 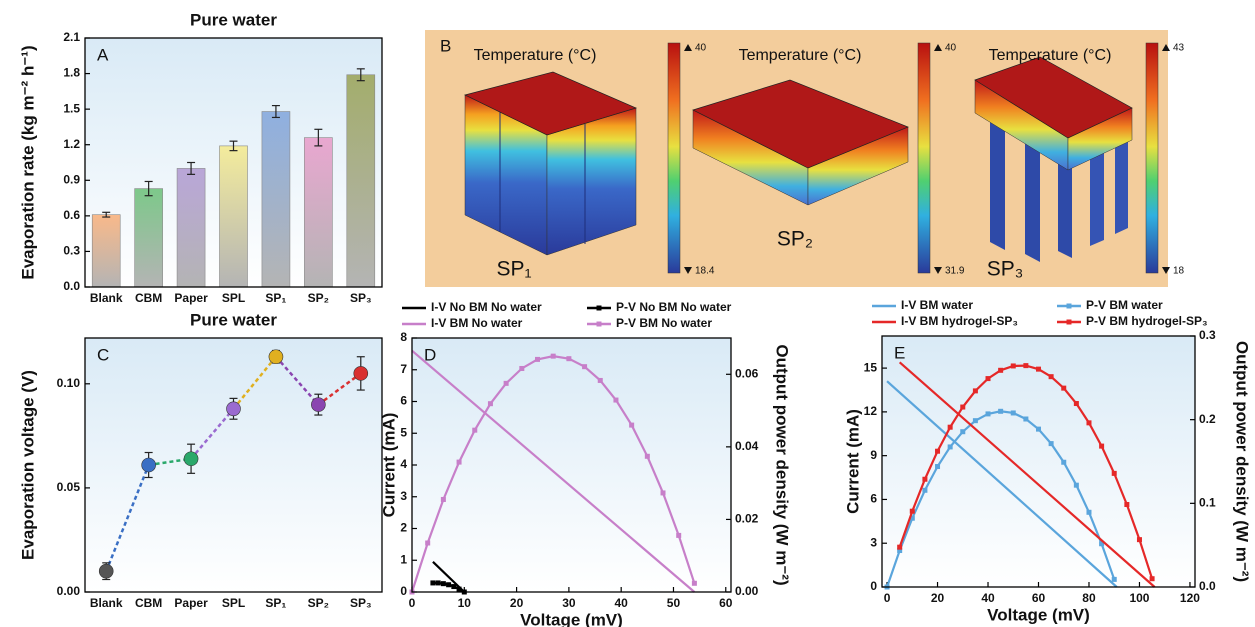 What do you see at coordinates (938, 47) in the screenshot?
I see `max-marker` at bounding box center [938, 47].